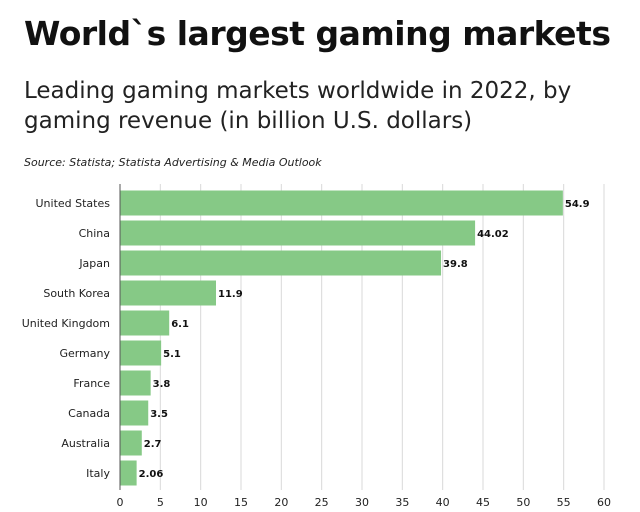 This screenshot has width=640, height=512. What do you see at coordinates (89, 413) in the screenshot?
I see `category-label: Canada` at bounding box center [89, 413].